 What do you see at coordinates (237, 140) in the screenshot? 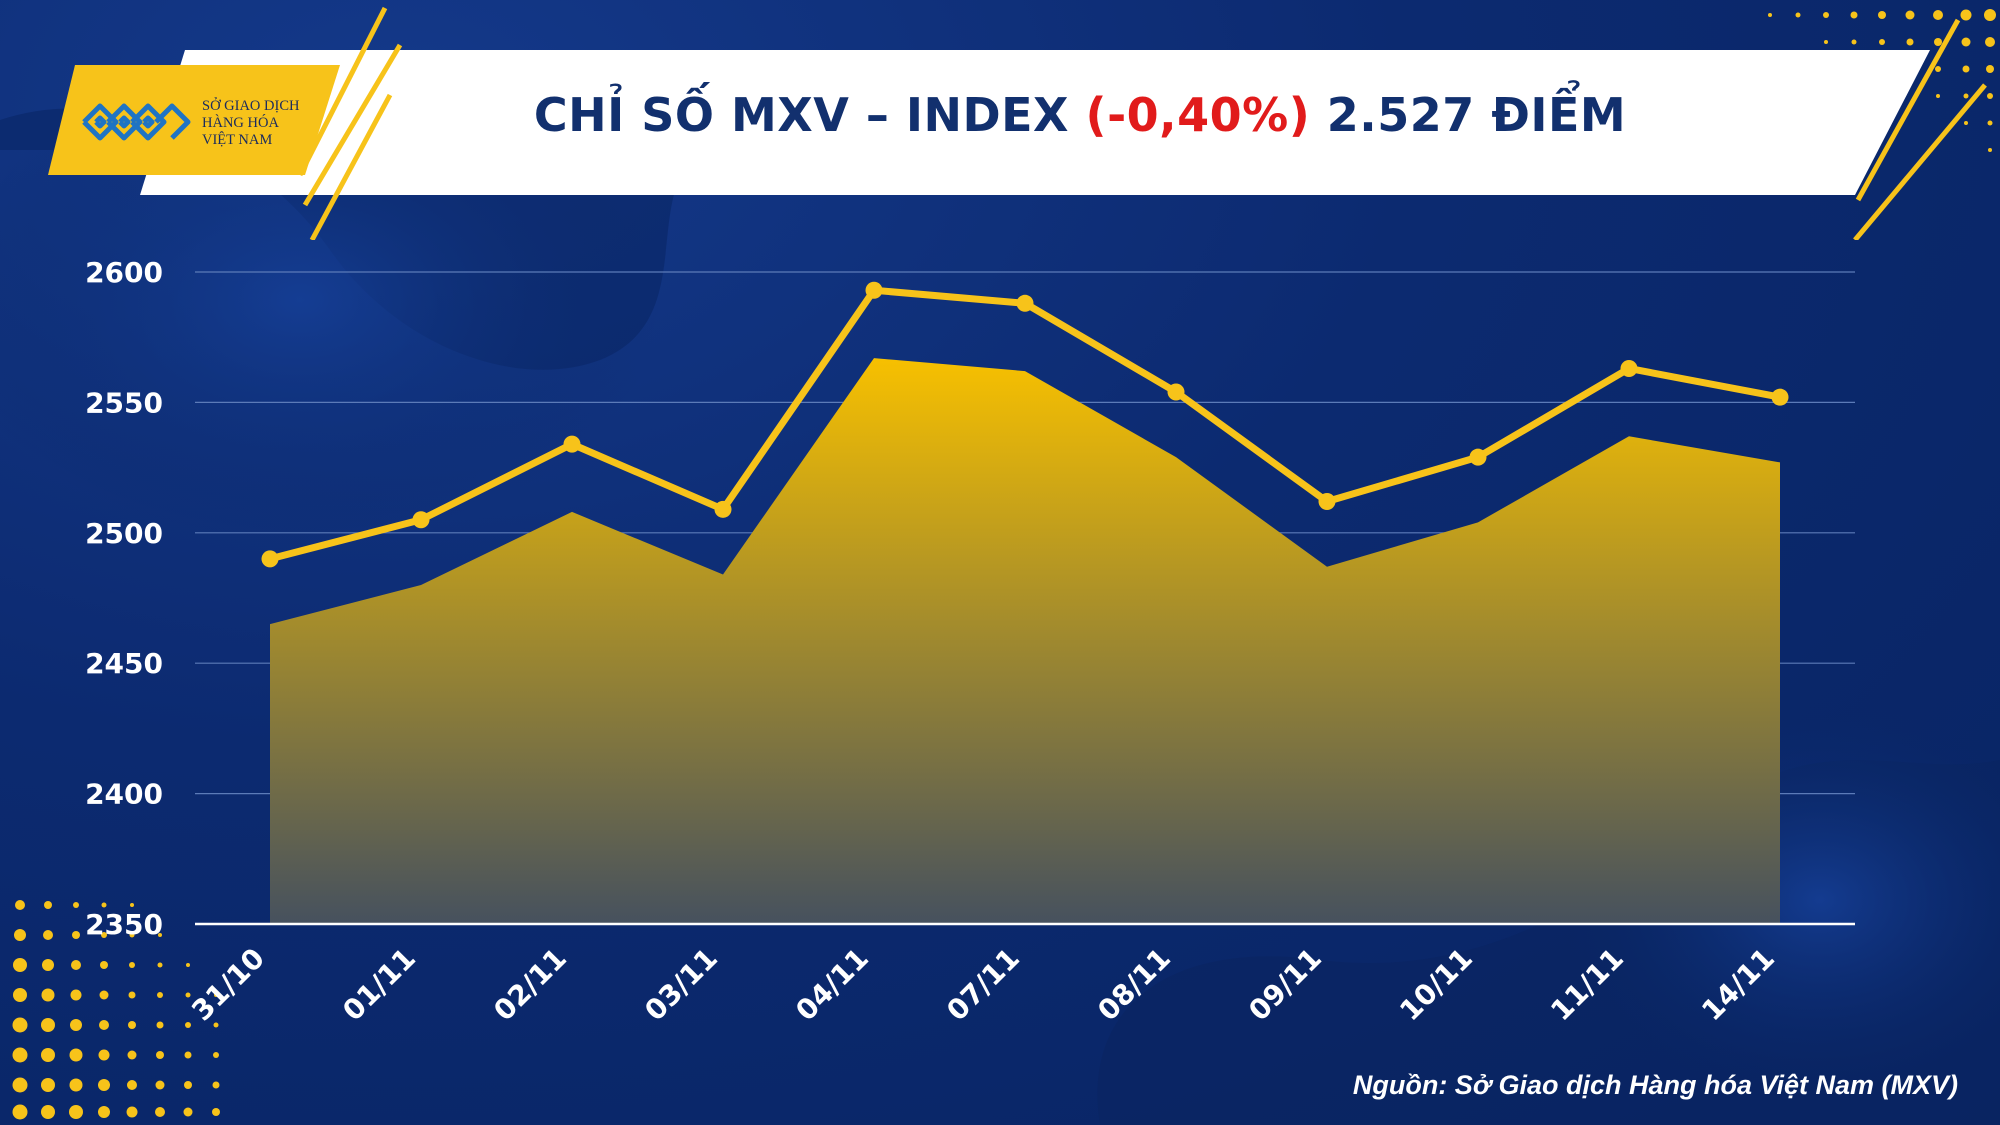
I see `logo-line: VIỆT NAM` at bounding box center [237, 140].